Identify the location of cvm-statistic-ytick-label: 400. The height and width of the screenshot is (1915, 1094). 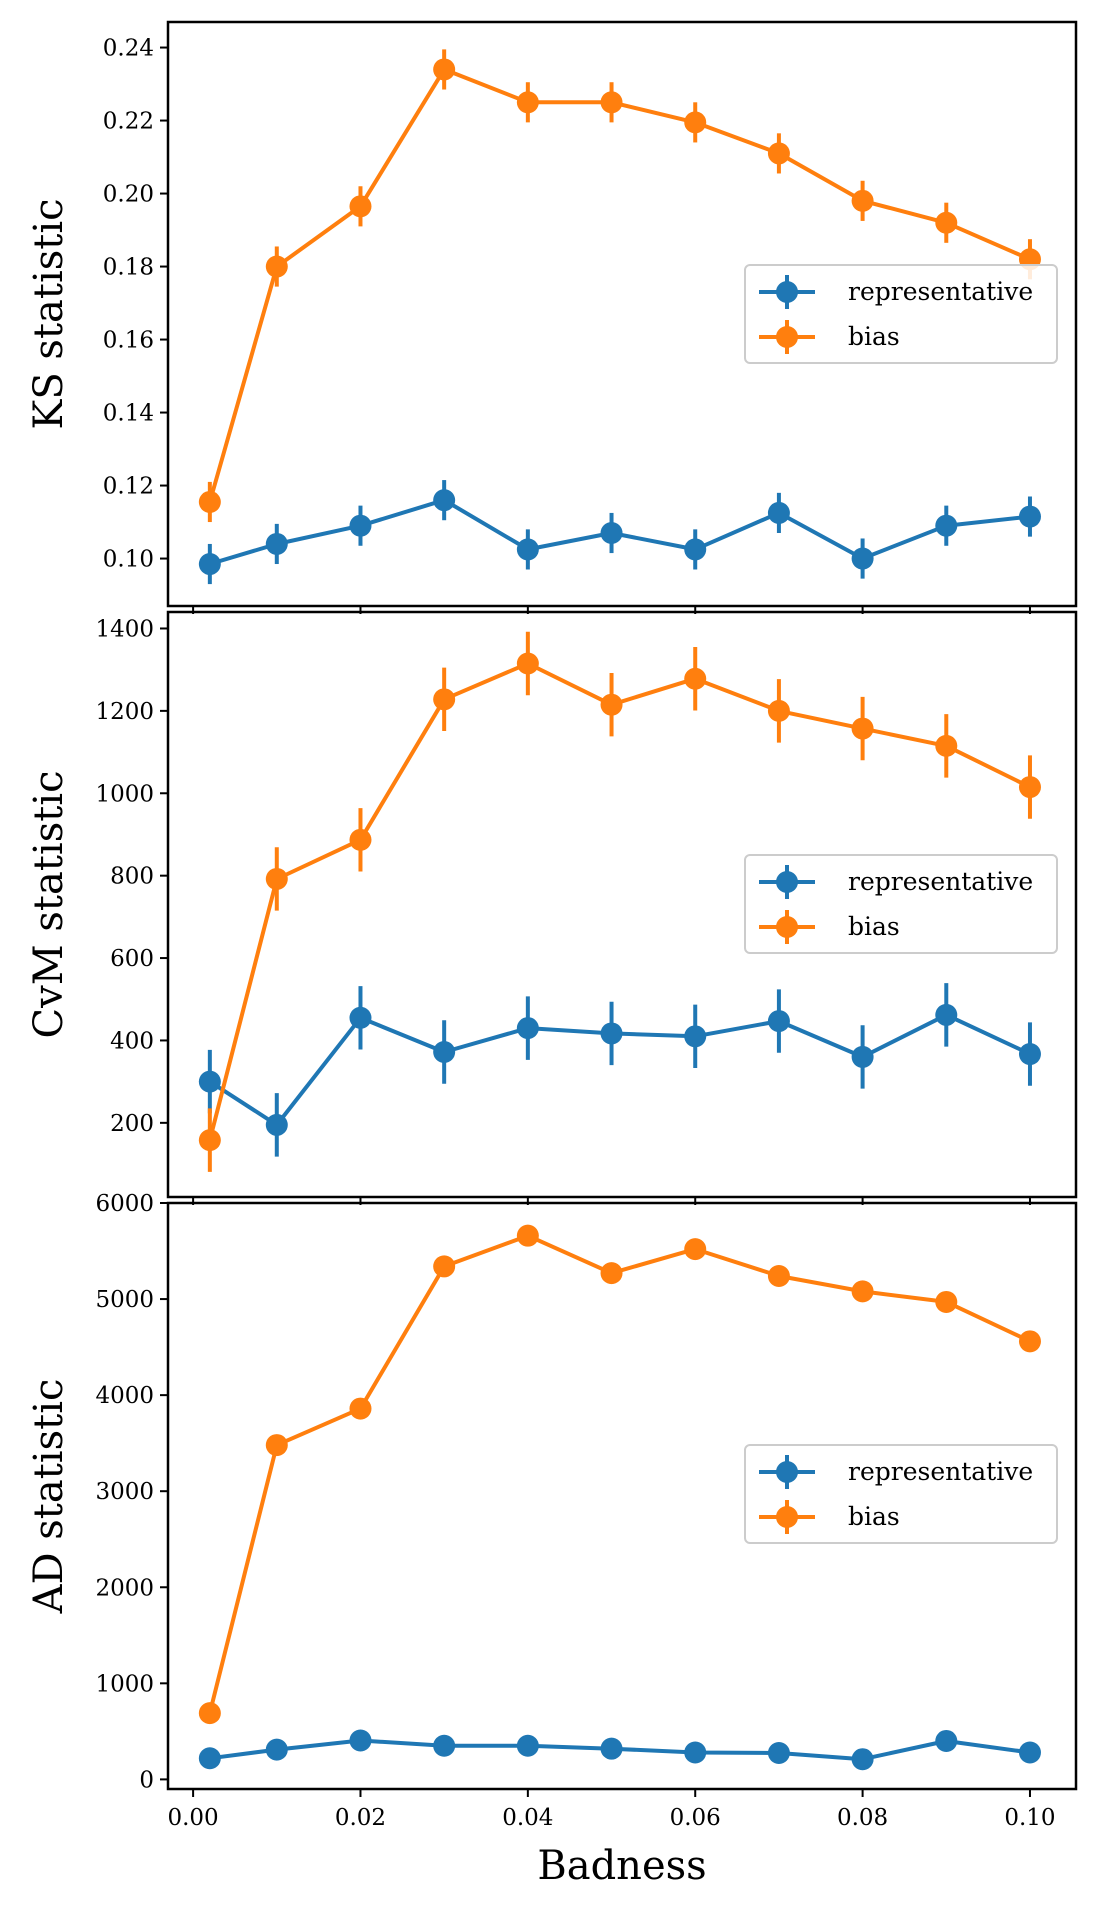
(132, 1041).